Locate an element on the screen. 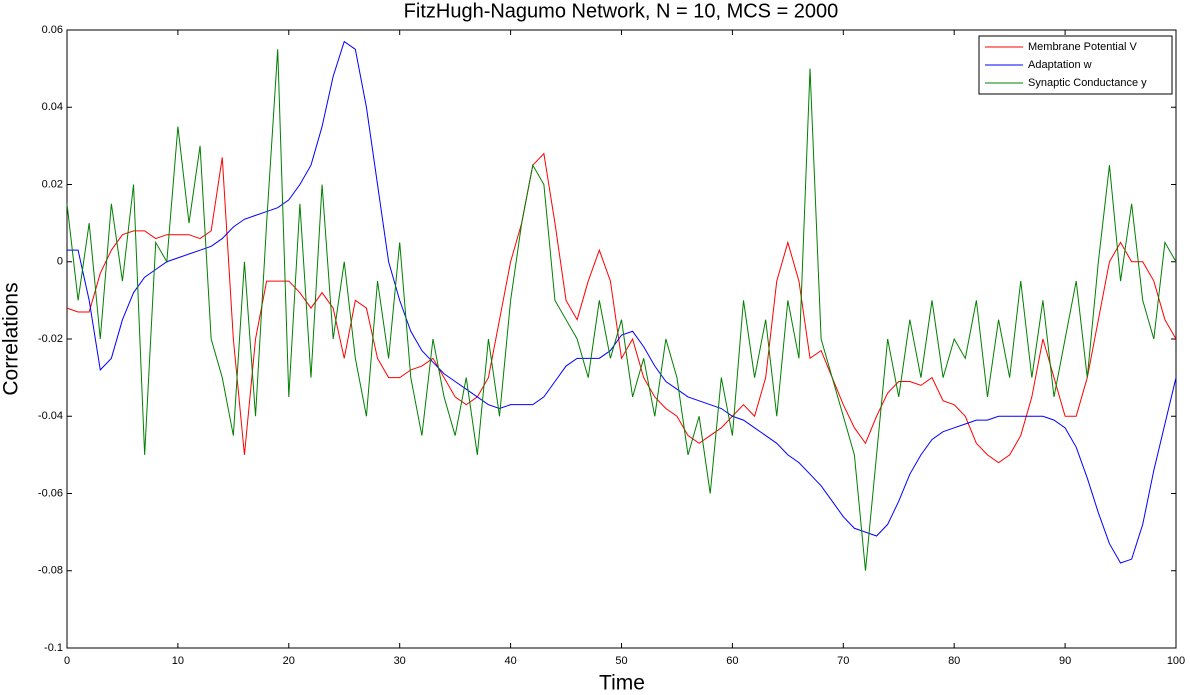  y-tick-label: -0.02 is located at coordinates (50, 339).